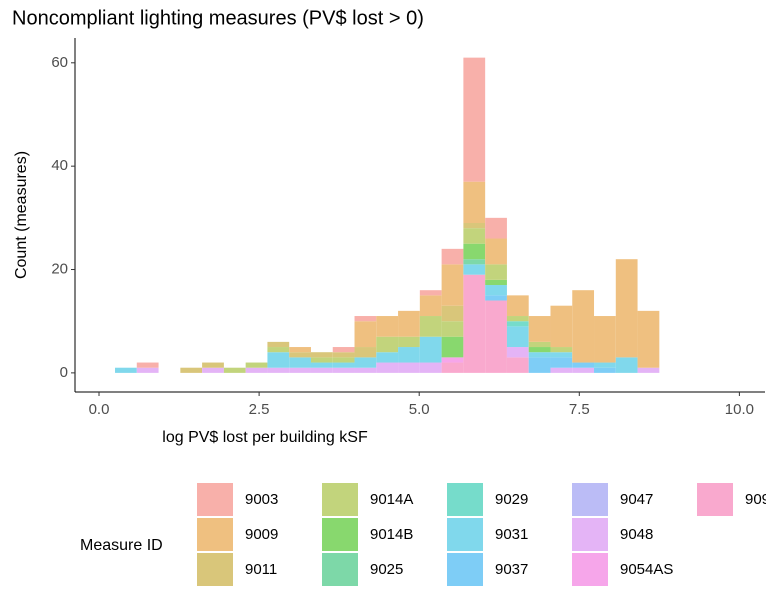 This screenshot has width=766, height=592. What do you see at coordinates (419, 409) in the screenshot?
I see `x-tick-label: 5.0` at bounding box center [419, 409].